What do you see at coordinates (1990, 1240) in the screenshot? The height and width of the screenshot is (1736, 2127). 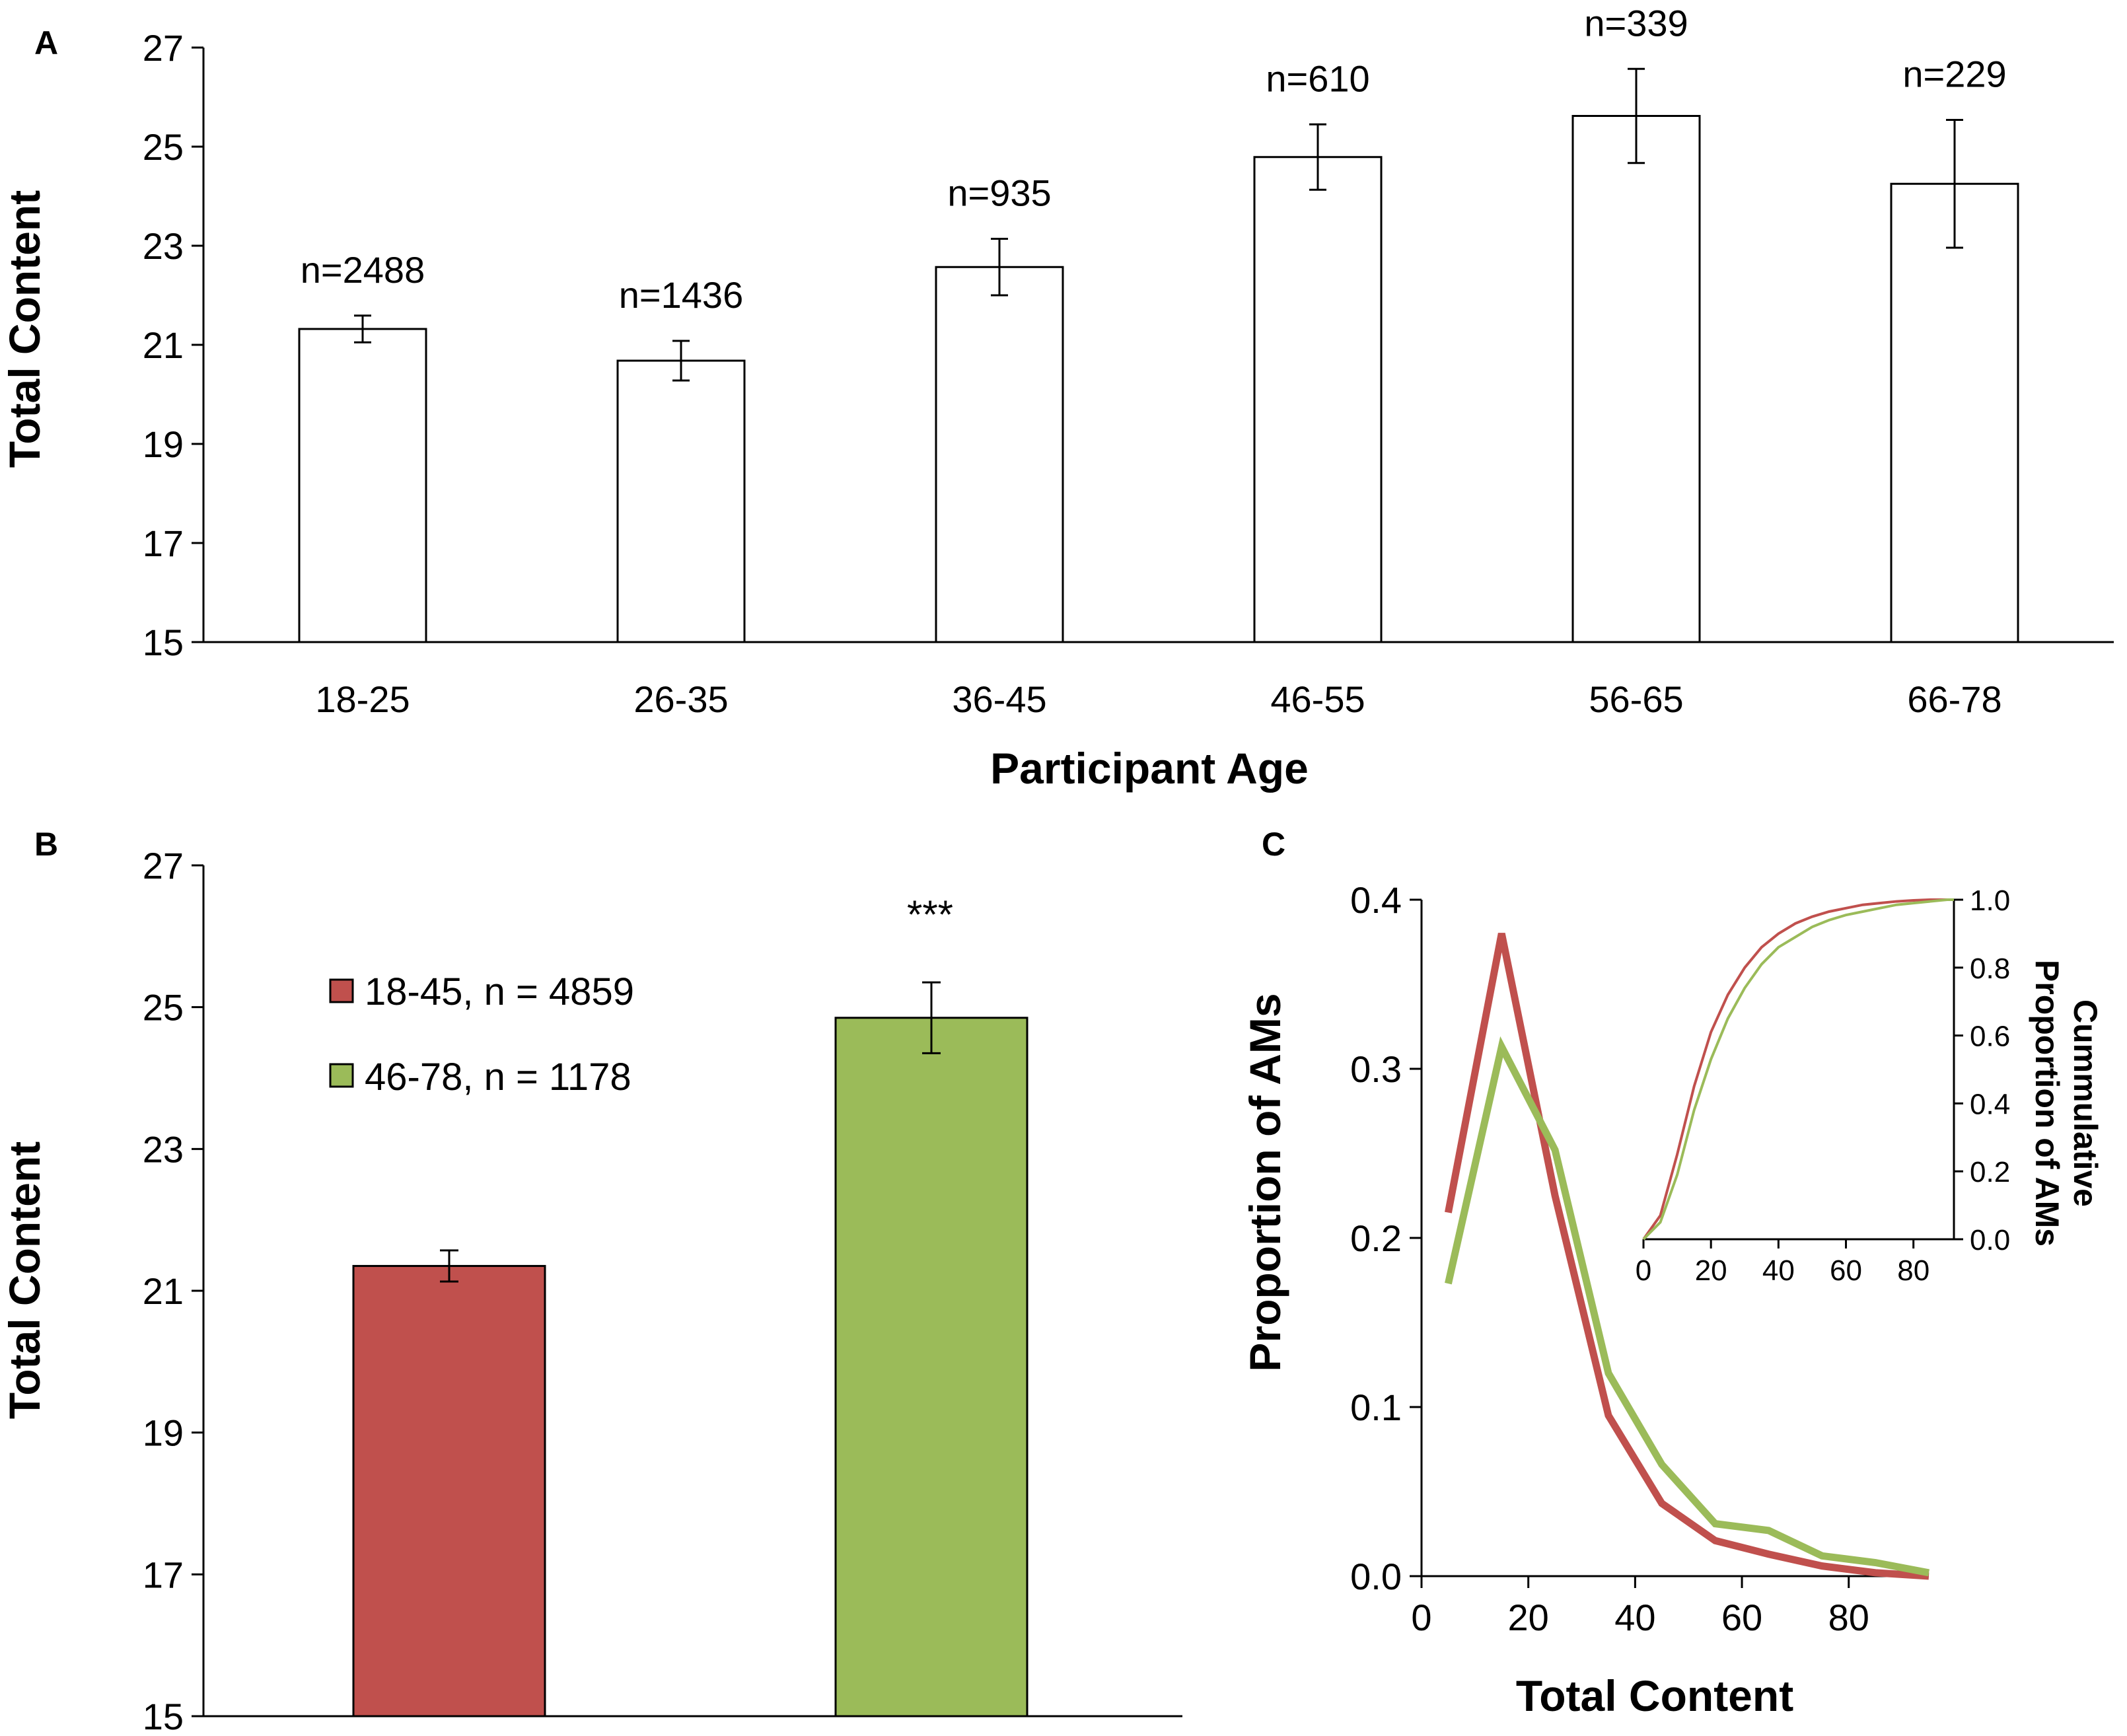 I see `inset-y-tick-label: 0.0` at bounding box center [1990, 1240].